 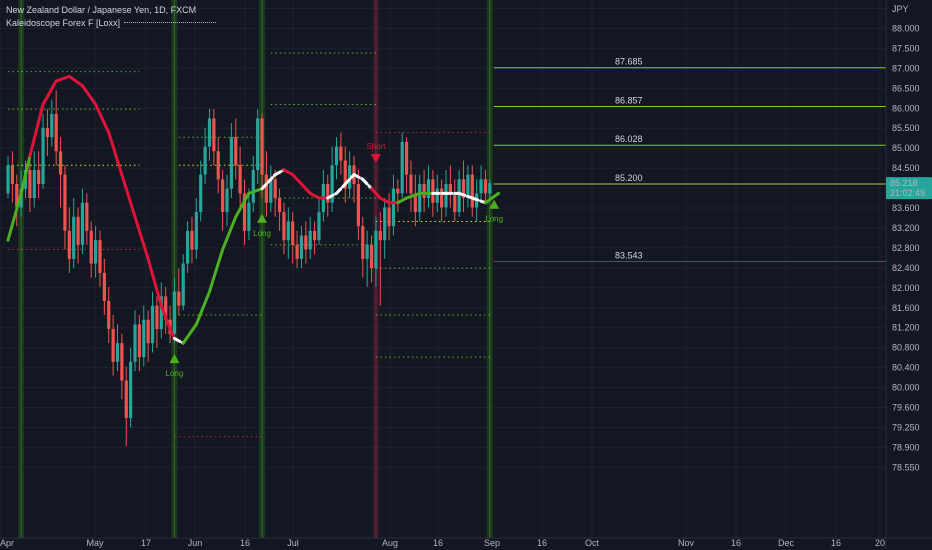 What do you see at coordinates (262, 233) in the screenshot?
I see `signal-label-1: Long` at bounding box center [262, 233].